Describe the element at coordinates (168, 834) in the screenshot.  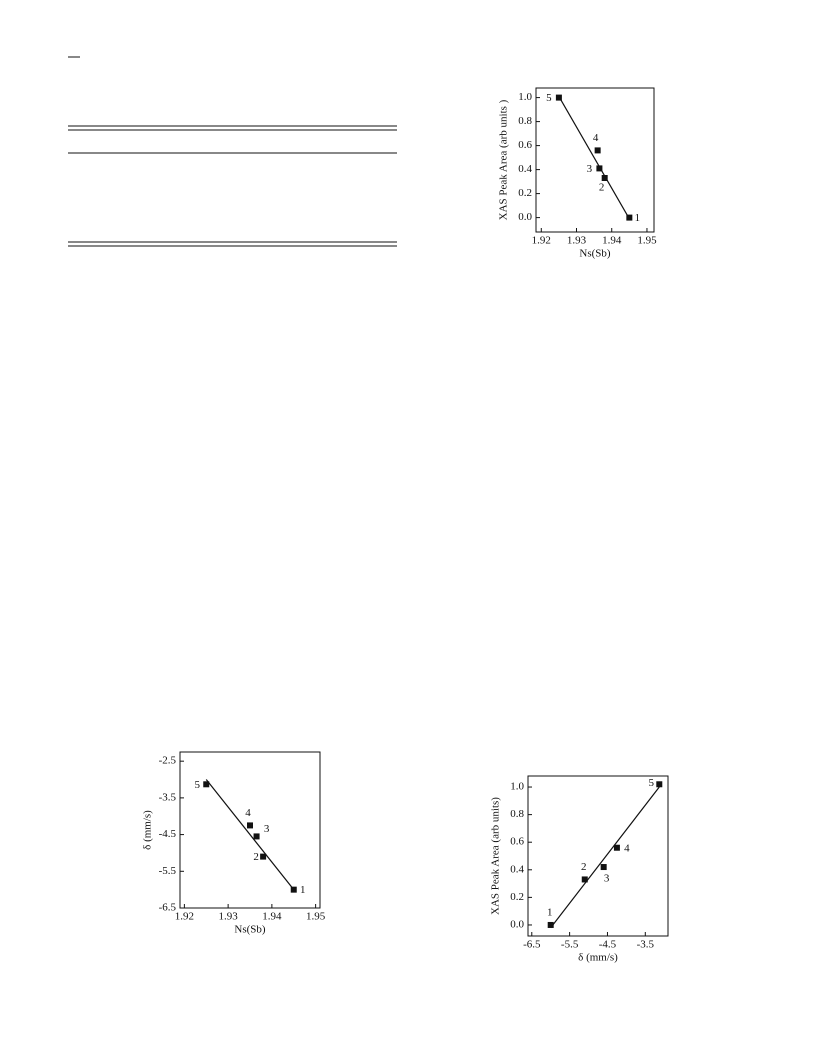
I see `y-tick-label: -4.5` at that location.